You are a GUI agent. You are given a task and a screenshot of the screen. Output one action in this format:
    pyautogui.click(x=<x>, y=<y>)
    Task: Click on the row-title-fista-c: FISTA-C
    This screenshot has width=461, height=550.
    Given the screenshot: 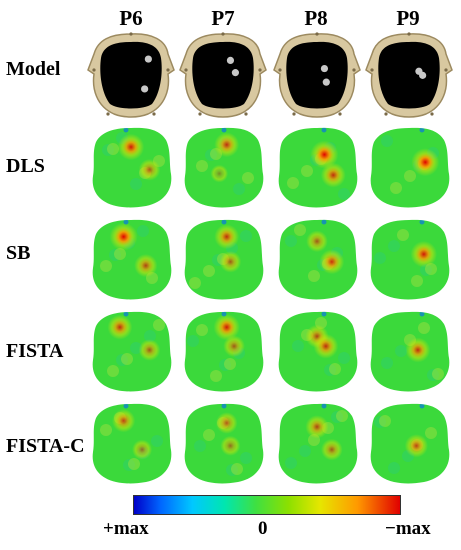 What is the action you would take?
    pyautogui.click(x=45, y=446)
    